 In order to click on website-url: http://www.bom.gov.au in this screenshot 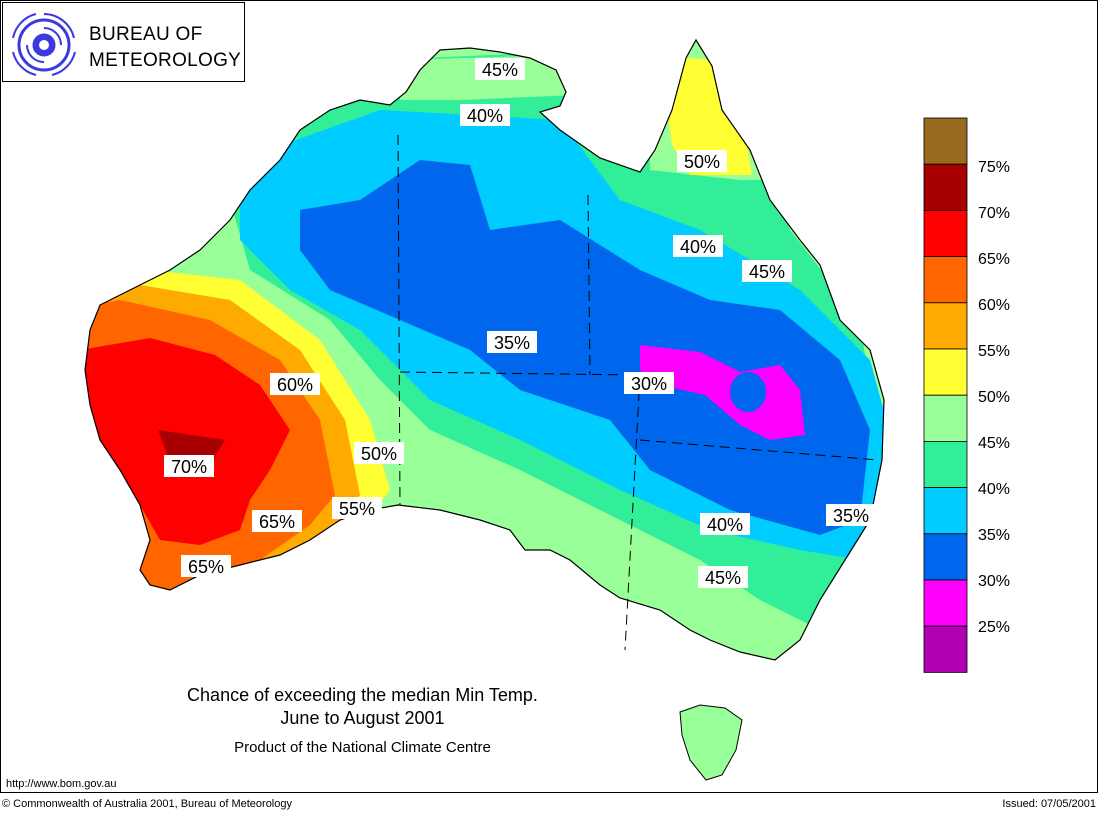, I will do `click(61, 784)`.